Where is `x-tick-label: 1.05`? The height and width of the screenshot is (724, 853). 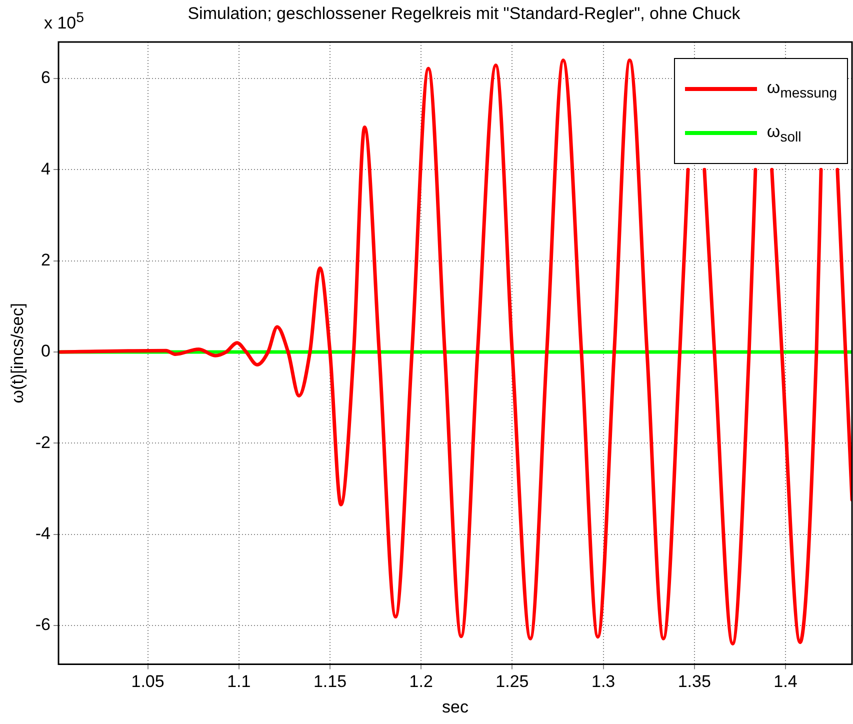 x-tick-label: 1.05 is located at coordinates (147, 682).